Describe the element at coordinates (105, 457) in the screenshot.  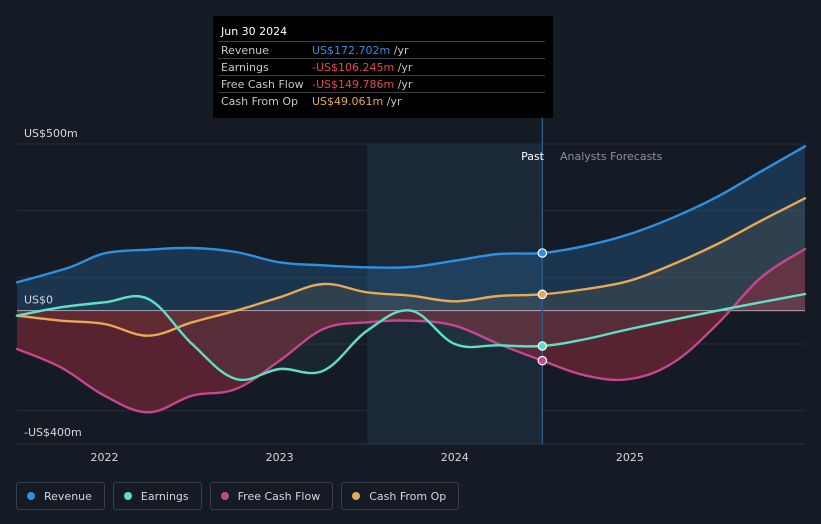
I see `x-tick-label: 2022` at that location.